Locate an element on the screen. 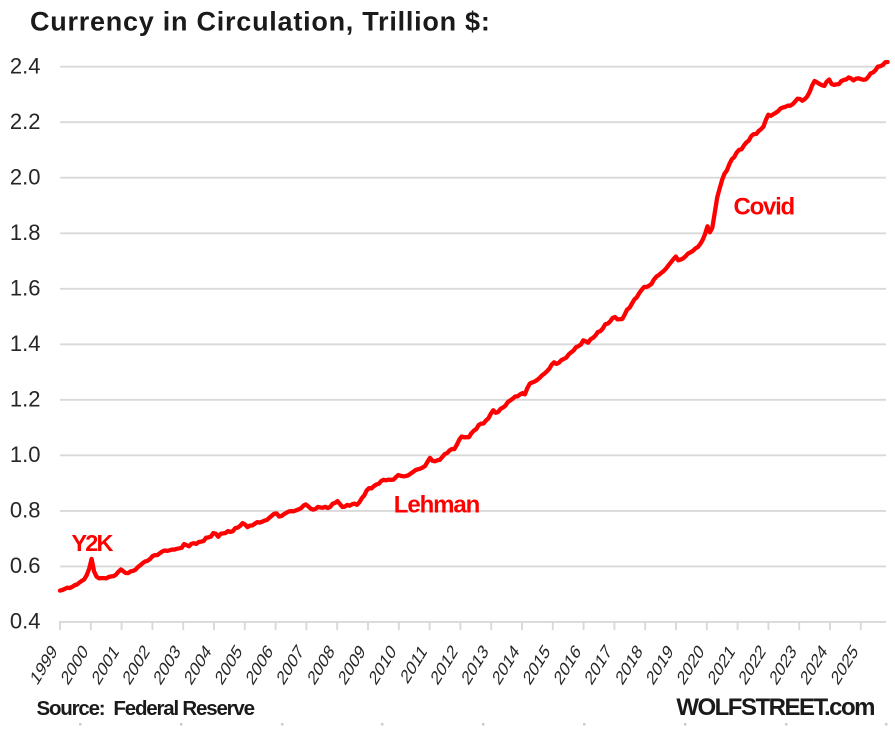 This screenshot has width=895, height=737. svg-text: Lehman is located at coordinates (437, 504).